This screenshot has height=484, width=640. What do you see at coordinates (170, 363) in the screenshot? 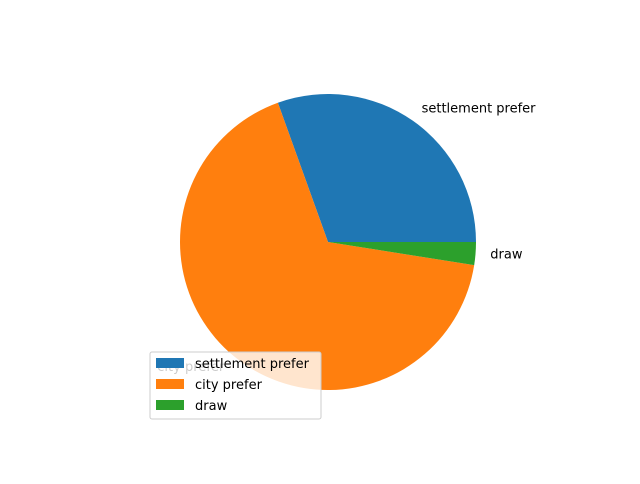
I see `legend-swatch-settlement-prefer` at bounding box center [170, 363].